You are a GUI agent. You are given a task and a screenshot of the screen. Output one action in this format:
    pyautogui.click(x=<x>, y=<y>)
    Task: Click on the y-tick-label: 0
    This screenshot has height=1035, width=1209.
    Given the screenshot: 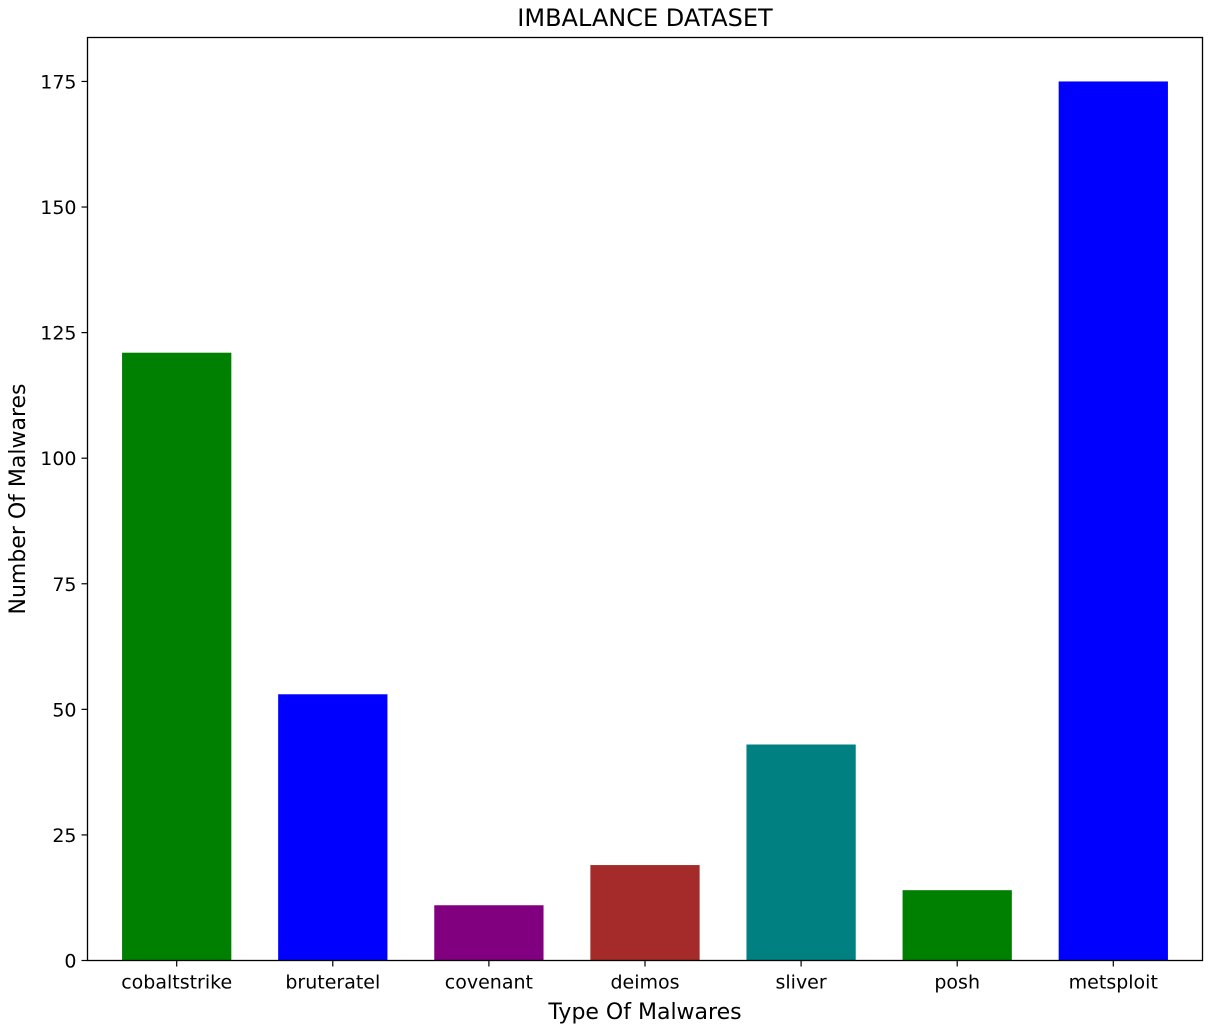 What is the action you would take?
    pyautogui.click(x=70, y=962)
    